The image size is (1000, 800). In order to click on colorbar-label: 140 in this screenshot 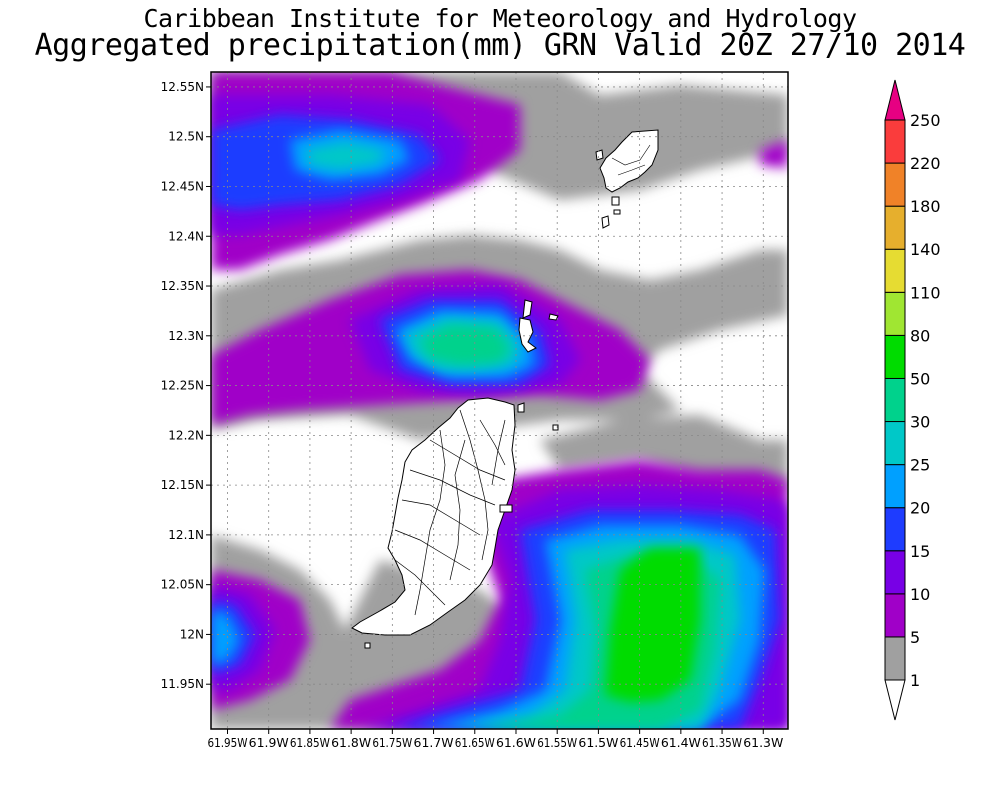, I will do `click(925, 249)`.